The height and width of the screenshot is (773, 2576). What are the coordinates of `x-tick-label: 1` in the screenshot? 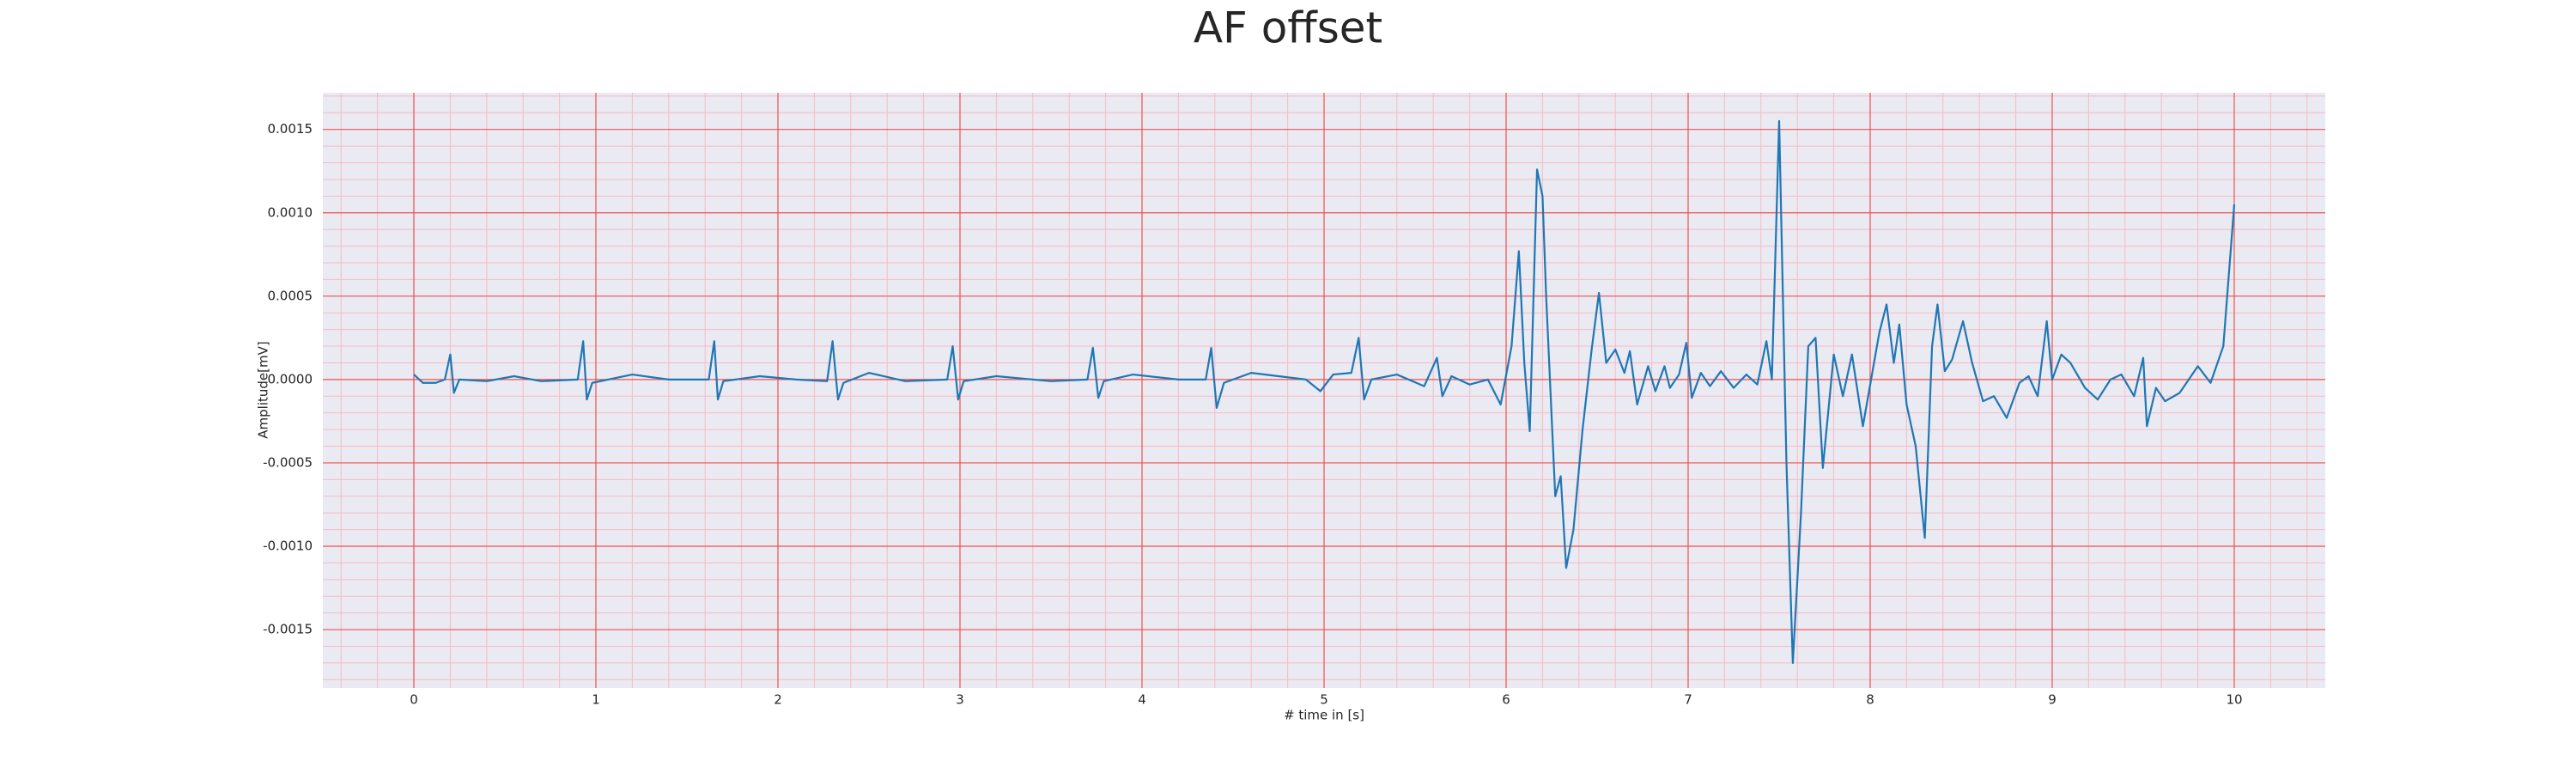 It's located at (596, 700).